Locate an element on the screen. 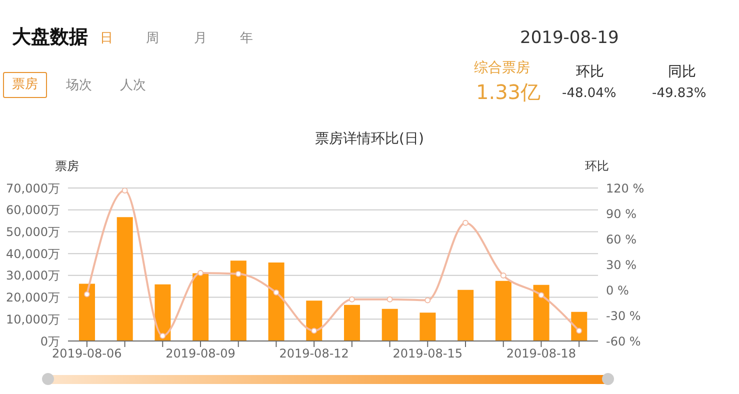  y2-tick-label: 120 % is located at coordinates (625, 188).